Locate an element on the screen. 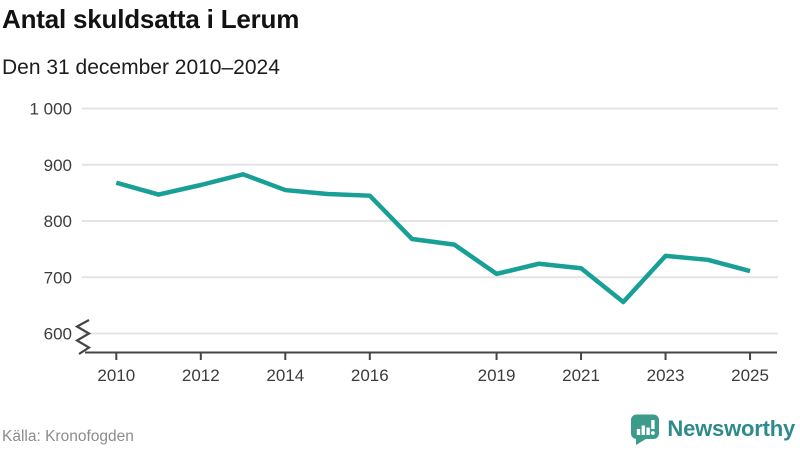 Image resolution: width=800 pixels, height=450 pixels. y-tick-label: 800 is located at coordinates (58, 221).